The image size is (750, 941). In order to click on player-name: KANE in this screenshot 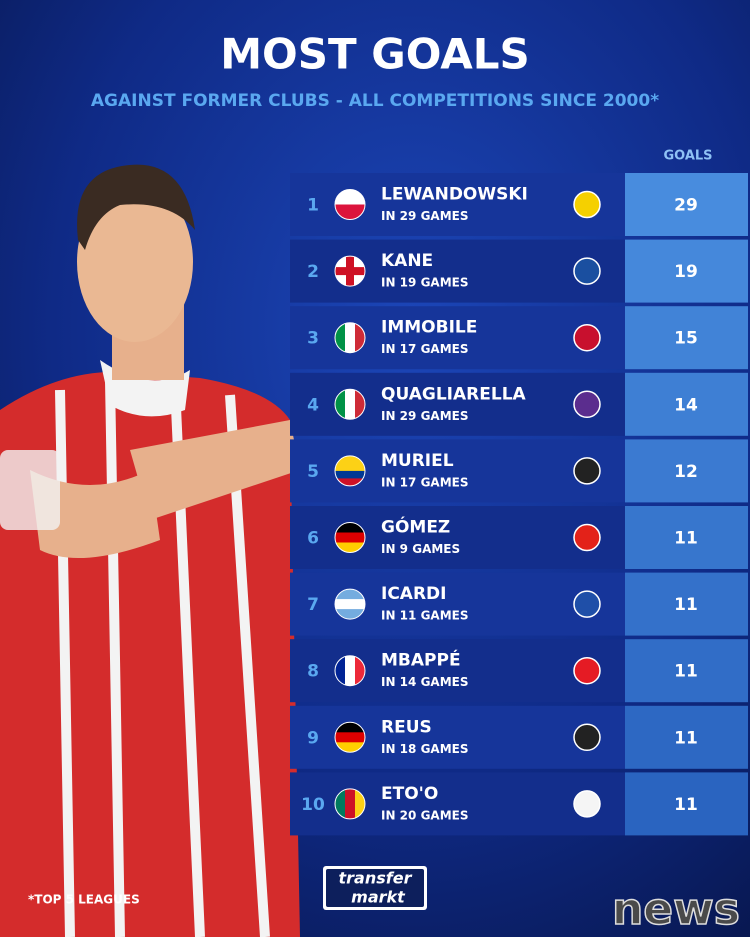, I will do `click(407, 261)`.